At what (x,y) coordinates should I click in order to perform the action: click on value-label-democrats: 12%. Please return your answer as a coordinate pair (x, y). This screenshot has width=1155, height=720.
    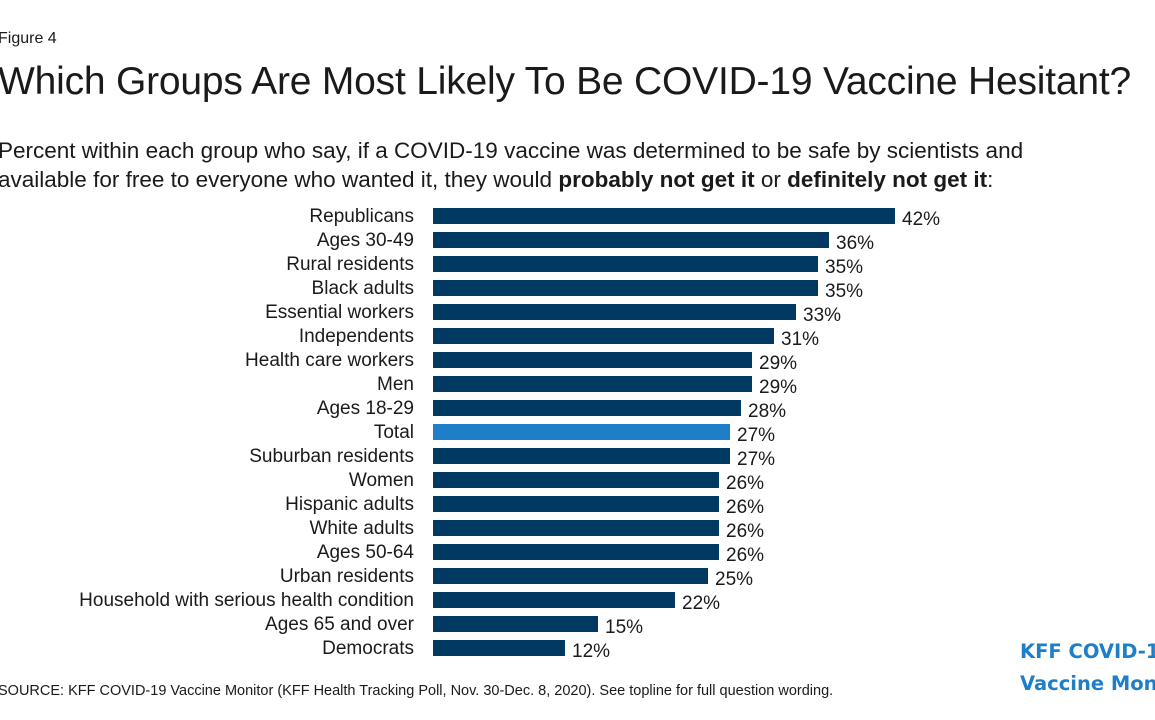
    Looking at the image, I should click on (591, 651).